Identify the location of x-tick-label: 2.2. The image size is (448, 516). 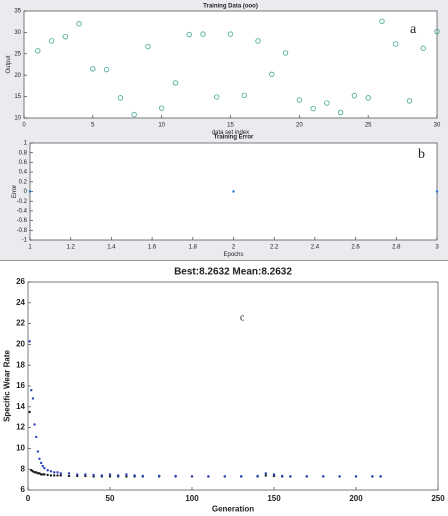
(274, 248).